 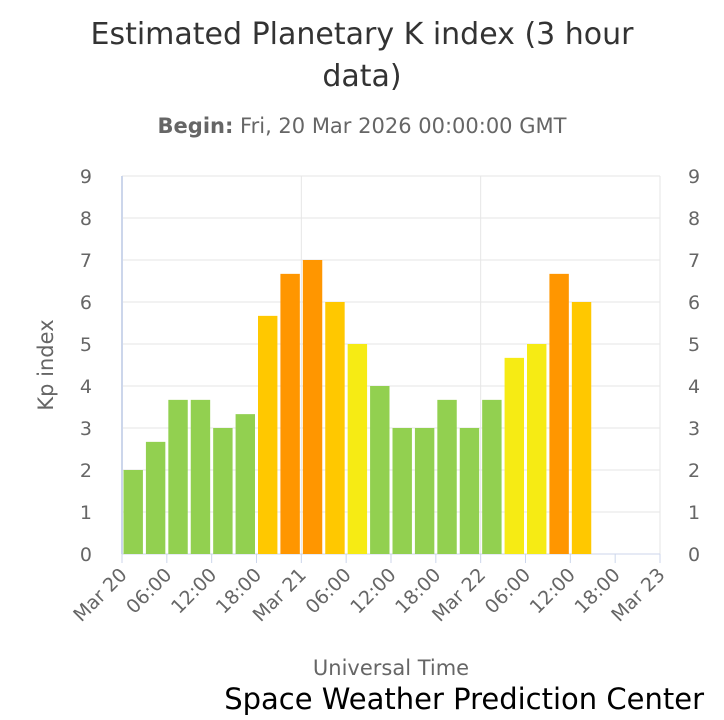 I want to click on y-tick-label-left: 2, so click(x=86, y=471).